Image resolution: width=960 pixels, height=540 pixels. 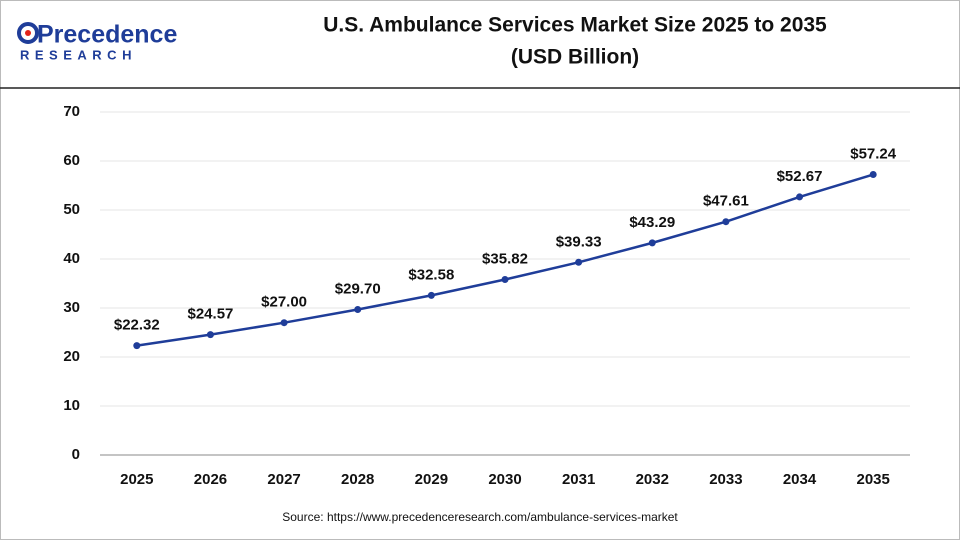 What do you see at coordinates (504, 479) in the screenshot?
I see `x-tick-label: 2030` at bounding box center [504, 479].